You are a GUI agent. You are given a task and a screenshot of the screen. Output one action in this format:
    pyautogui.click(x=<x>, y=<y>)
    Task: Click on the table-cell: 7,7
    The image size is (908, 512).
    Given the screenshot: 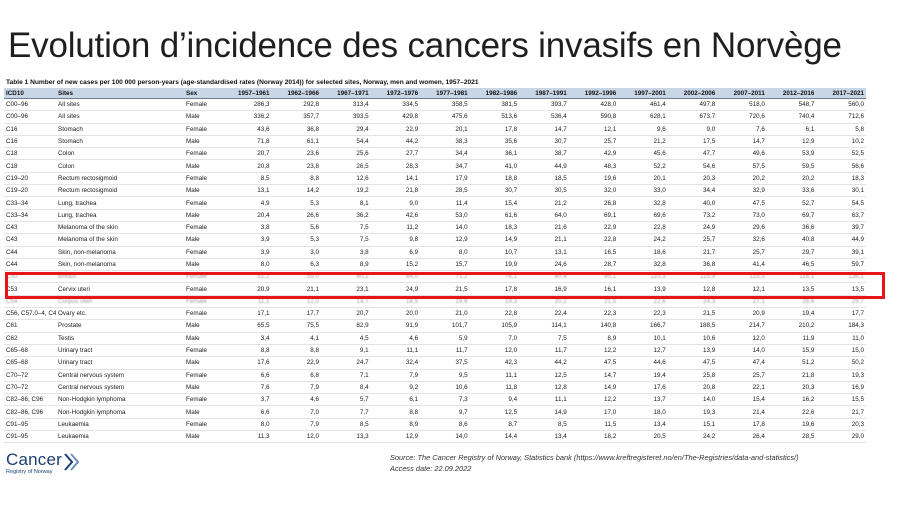 What is the action you would take?
    pyautogui.click(x=346, y=412)
    